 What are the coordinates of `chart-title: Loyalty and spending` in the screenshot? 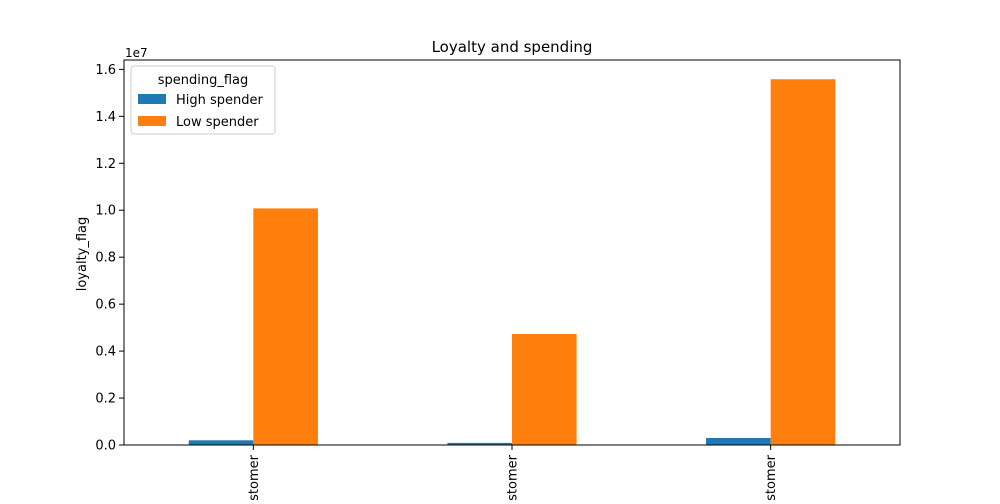 It's located at (512, 47).